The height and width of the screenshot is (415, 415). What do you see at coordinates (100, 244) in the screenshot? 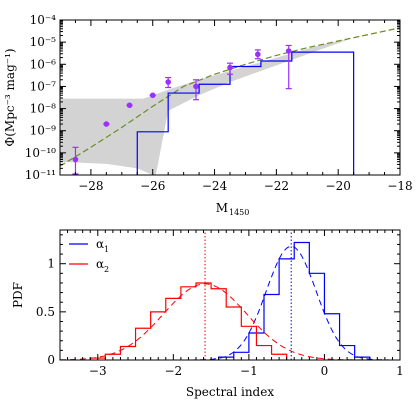
I see `legend-label-series-1: α` at bounding box center [100, 244].